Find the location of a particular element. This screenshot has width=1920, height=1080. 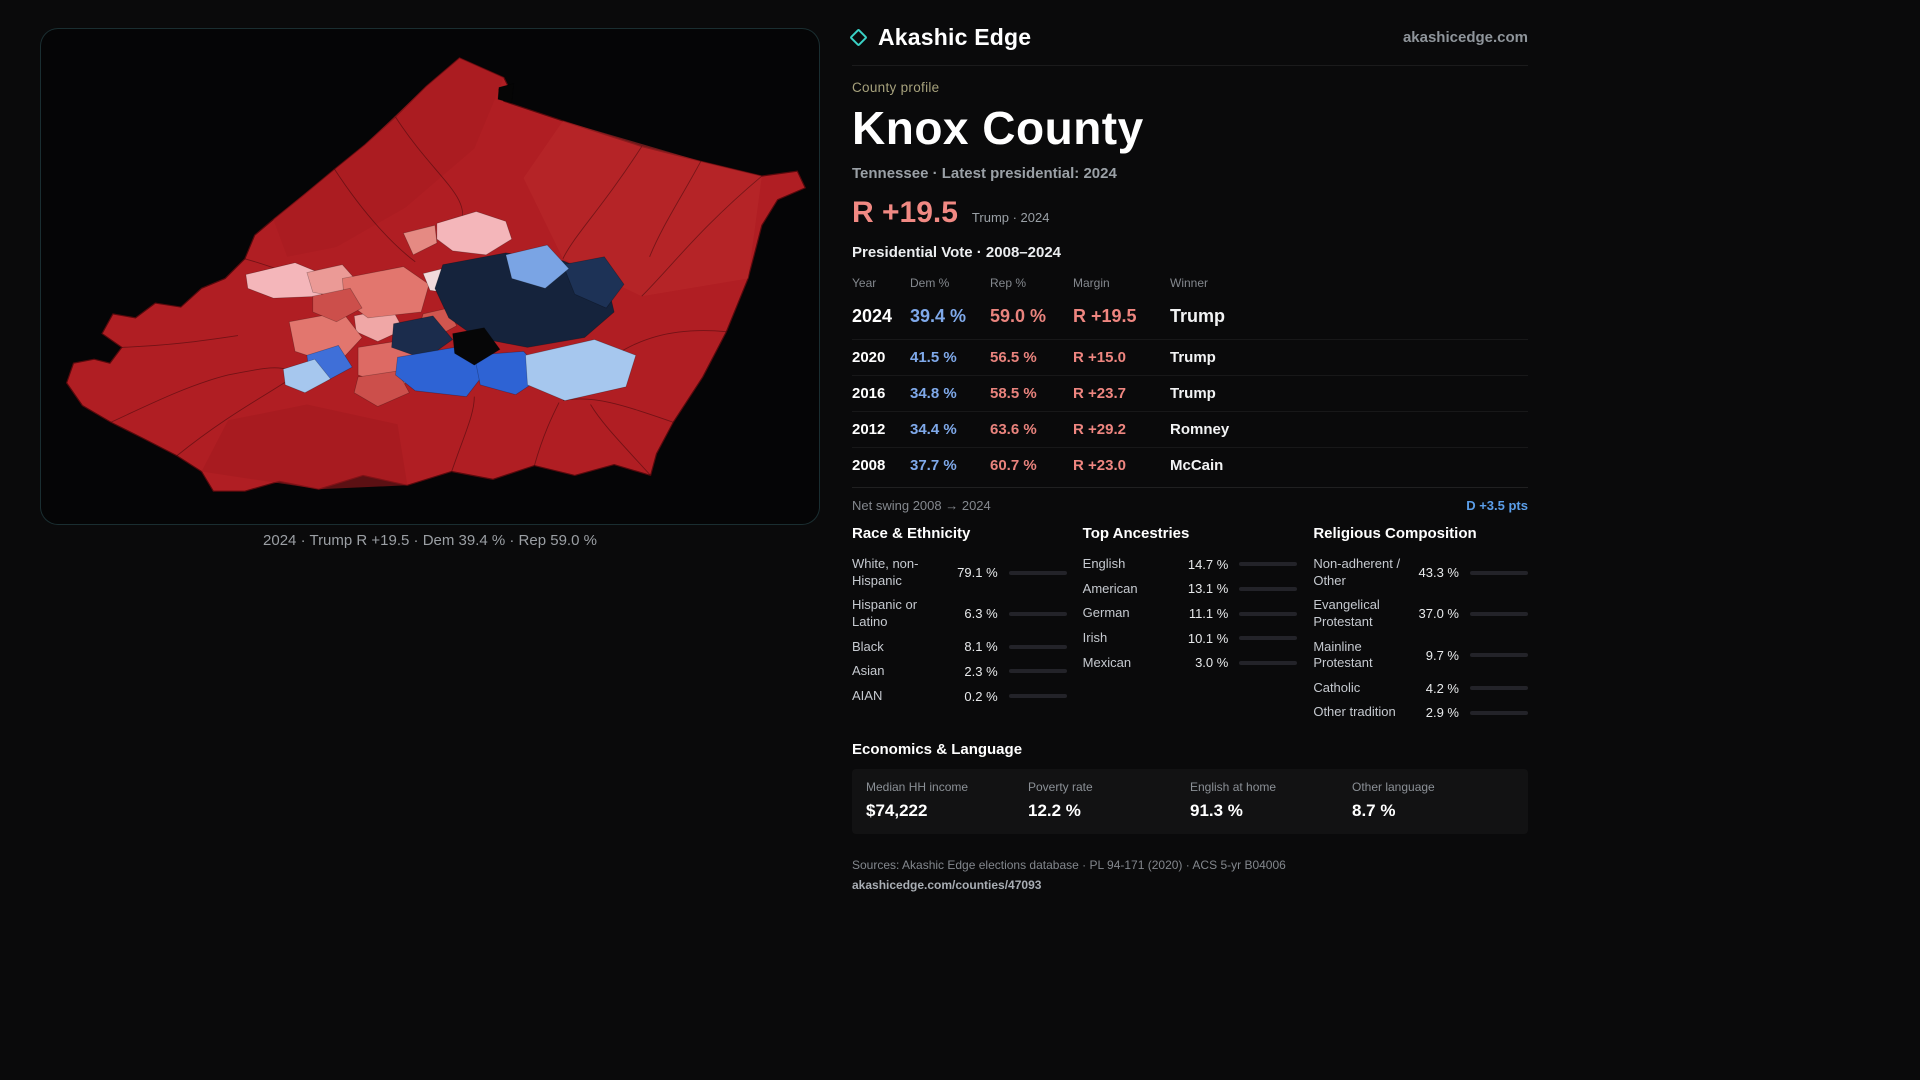

list-item: Asian 2.3 % is located at coordinates (959, 671).